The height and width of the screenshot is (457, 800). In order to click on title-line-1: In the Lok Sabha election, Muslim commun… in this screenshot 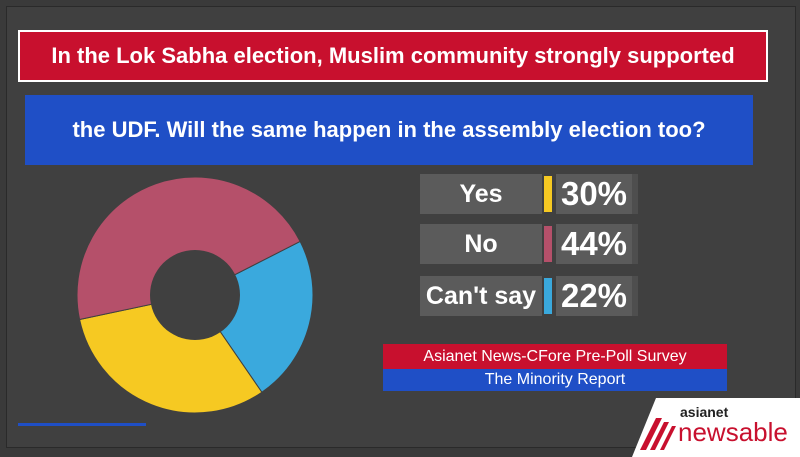, I will do `click(393, 56)`.